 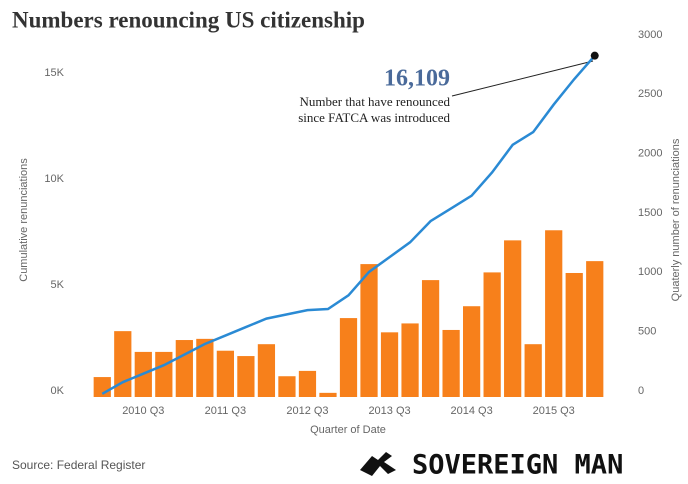 What do you see at coordinates (225, 411) in the screenshot?
I see `x-tick-label: 2011 Q3` at bounding box center [225, 411].